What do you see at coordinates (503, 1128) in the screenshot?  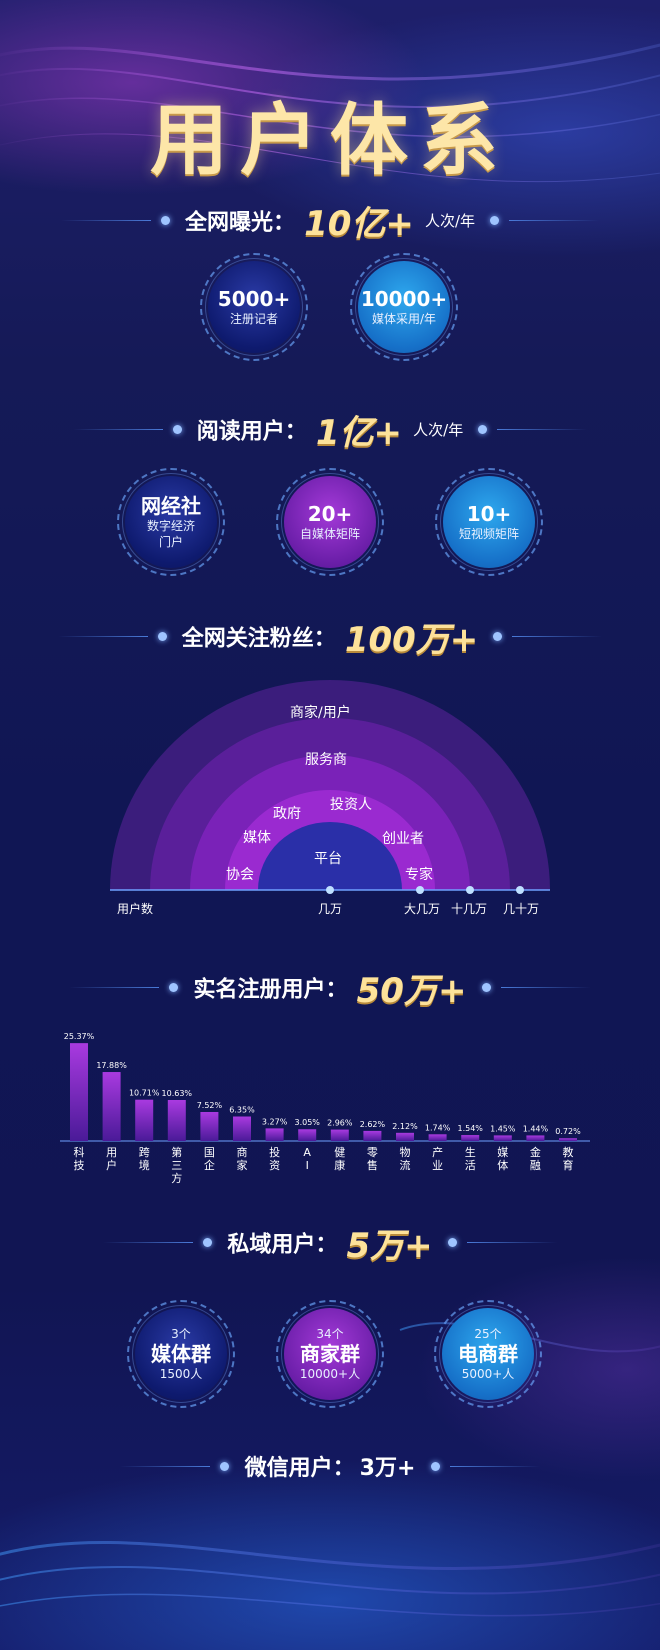 I see `bar-value-label: 1.45%` at bounding box center [503, 1128].